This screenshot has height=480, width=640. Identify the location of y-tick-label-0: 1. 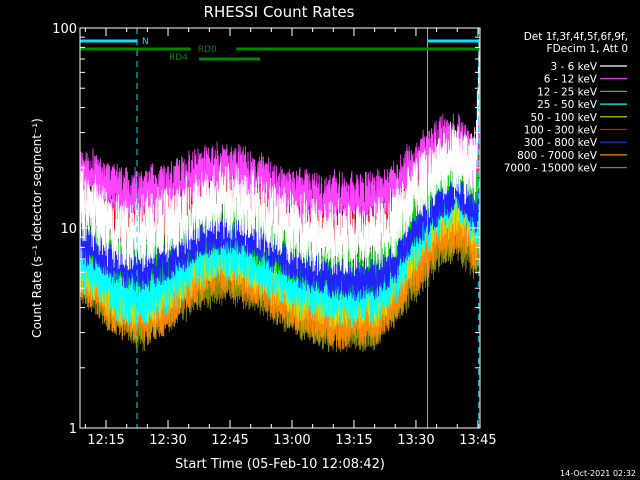
(73, 429).